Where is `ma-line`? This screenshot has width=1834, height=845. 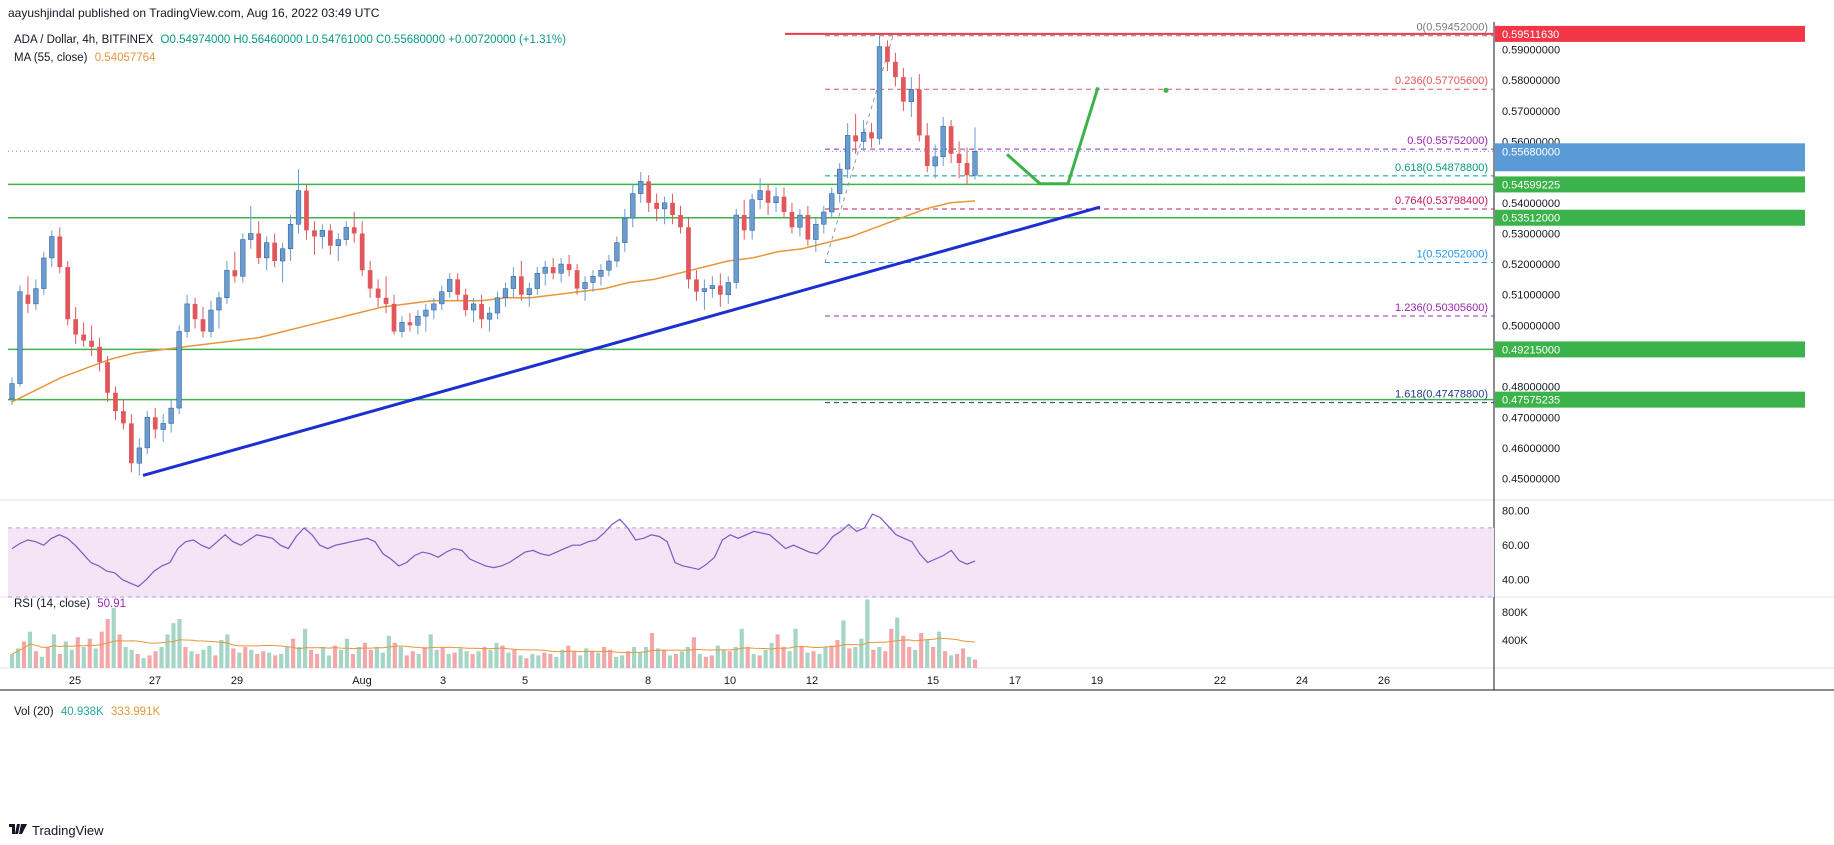 ma-line is located at coordinates (493, 301).